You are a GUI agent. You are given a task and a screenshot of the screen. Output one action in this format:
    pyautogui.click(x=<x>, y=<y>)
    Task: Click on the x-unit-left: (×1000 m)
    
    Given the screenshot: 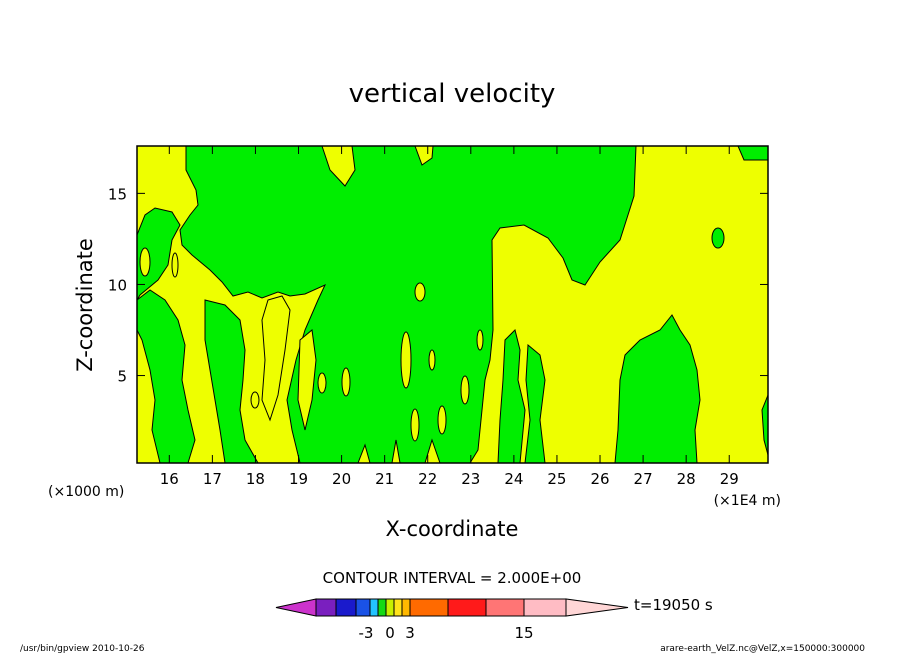 What is the action you would take?
    pyautogui.click(x=86, y=492)
    